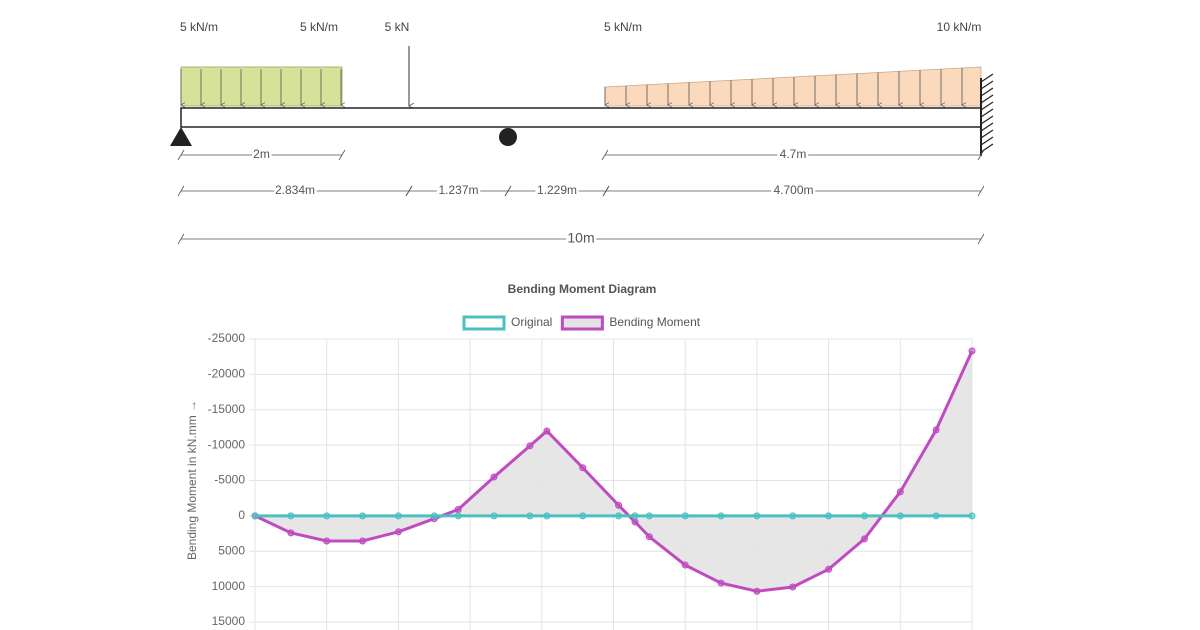  I want to click on load-arrows, so click(571, 86).